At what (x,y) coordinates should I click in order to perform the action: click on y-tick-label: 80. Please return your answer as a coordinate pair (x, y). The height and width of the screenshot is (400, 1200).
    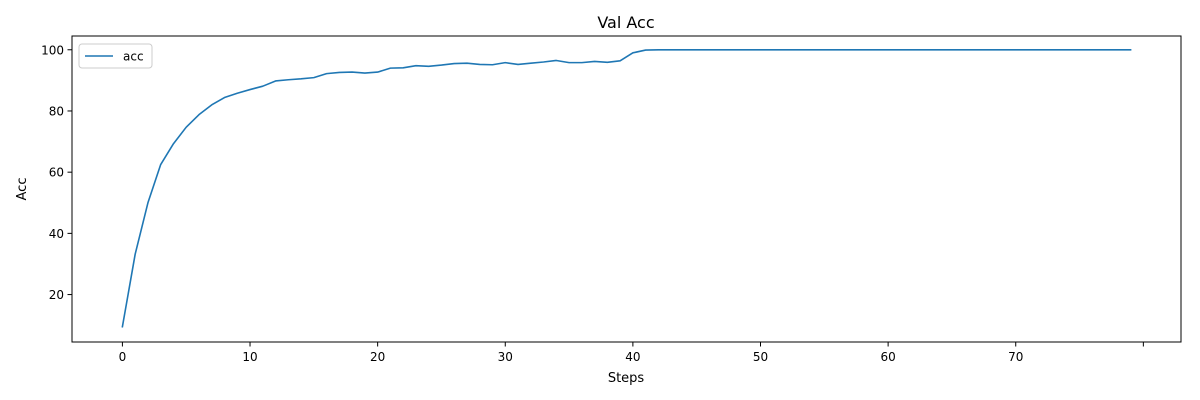
    Looking at the image, I should click on (56, 111).